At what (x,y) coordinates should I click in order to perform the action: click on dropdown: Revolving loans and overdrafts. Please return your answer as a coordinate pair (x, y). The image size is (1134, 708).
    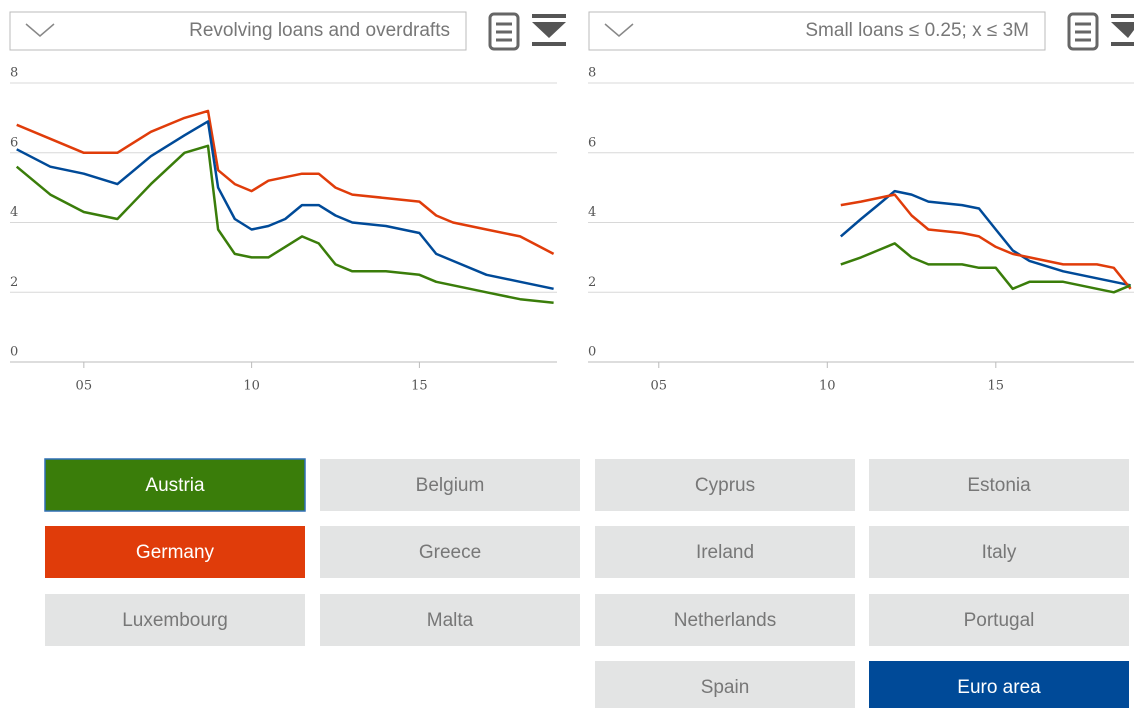
    Looking at the image, I should click on (238, 31).